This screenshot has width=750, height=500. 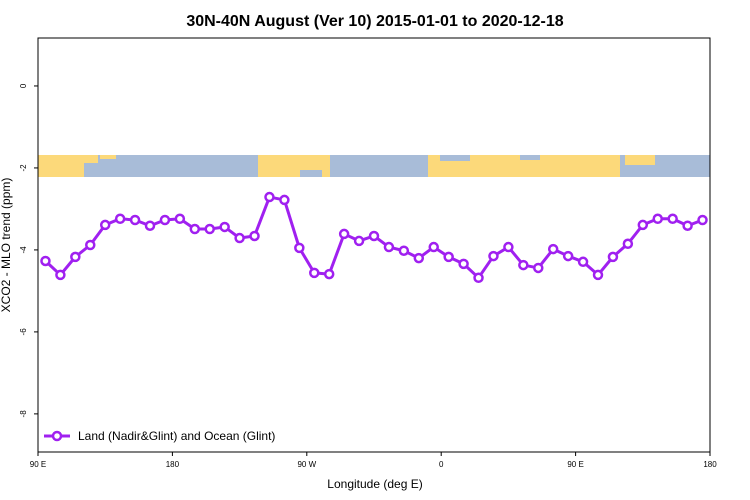 I want to click on x-axis-label: Longitude (deg E), so click(x=374, y=484).